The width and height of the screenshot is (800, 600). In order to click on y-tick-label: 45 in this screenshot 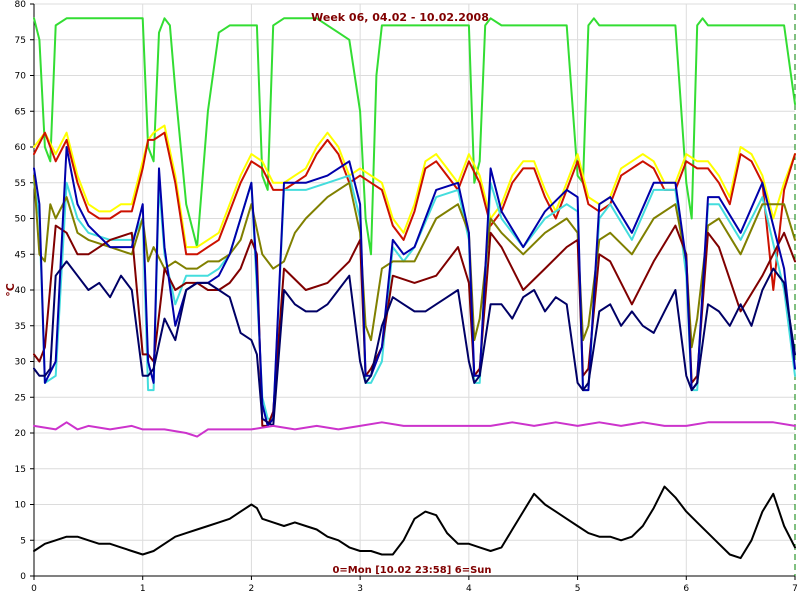, I will do `click(20, 255)`.